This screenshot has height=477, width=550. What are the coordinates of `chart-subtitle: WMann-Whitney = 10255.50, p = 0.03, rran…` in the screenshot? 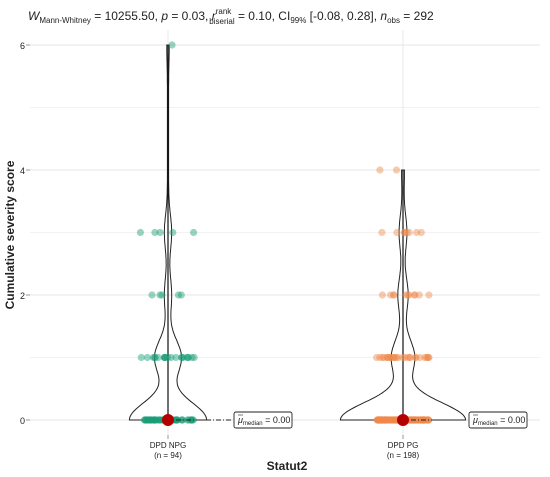 It's located at (231, 16).